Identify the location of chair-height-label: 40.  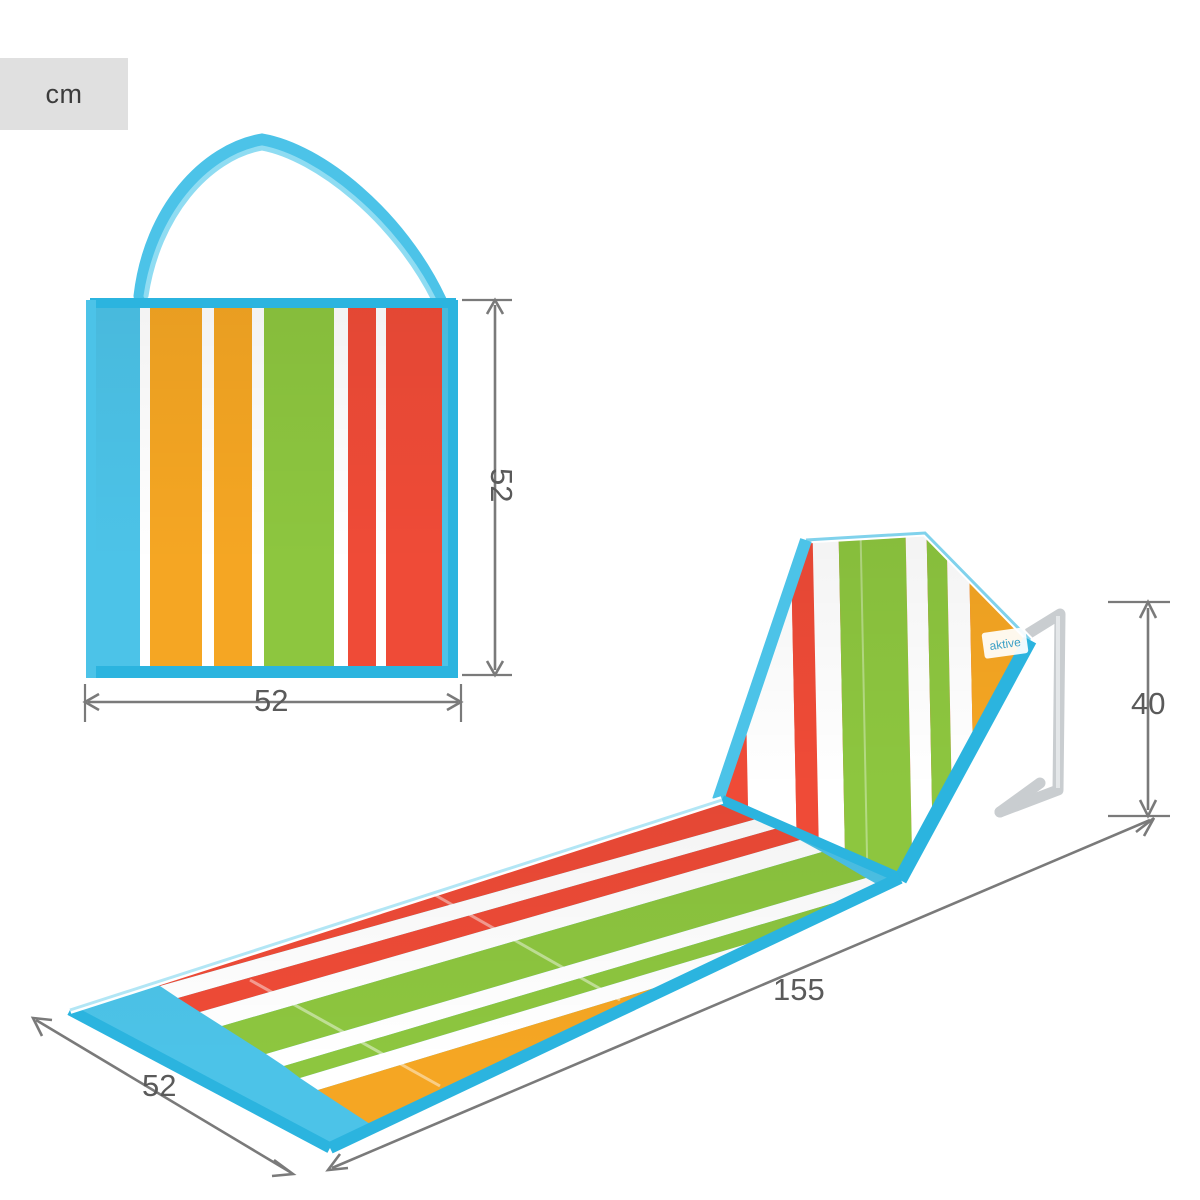
(1148, 703).